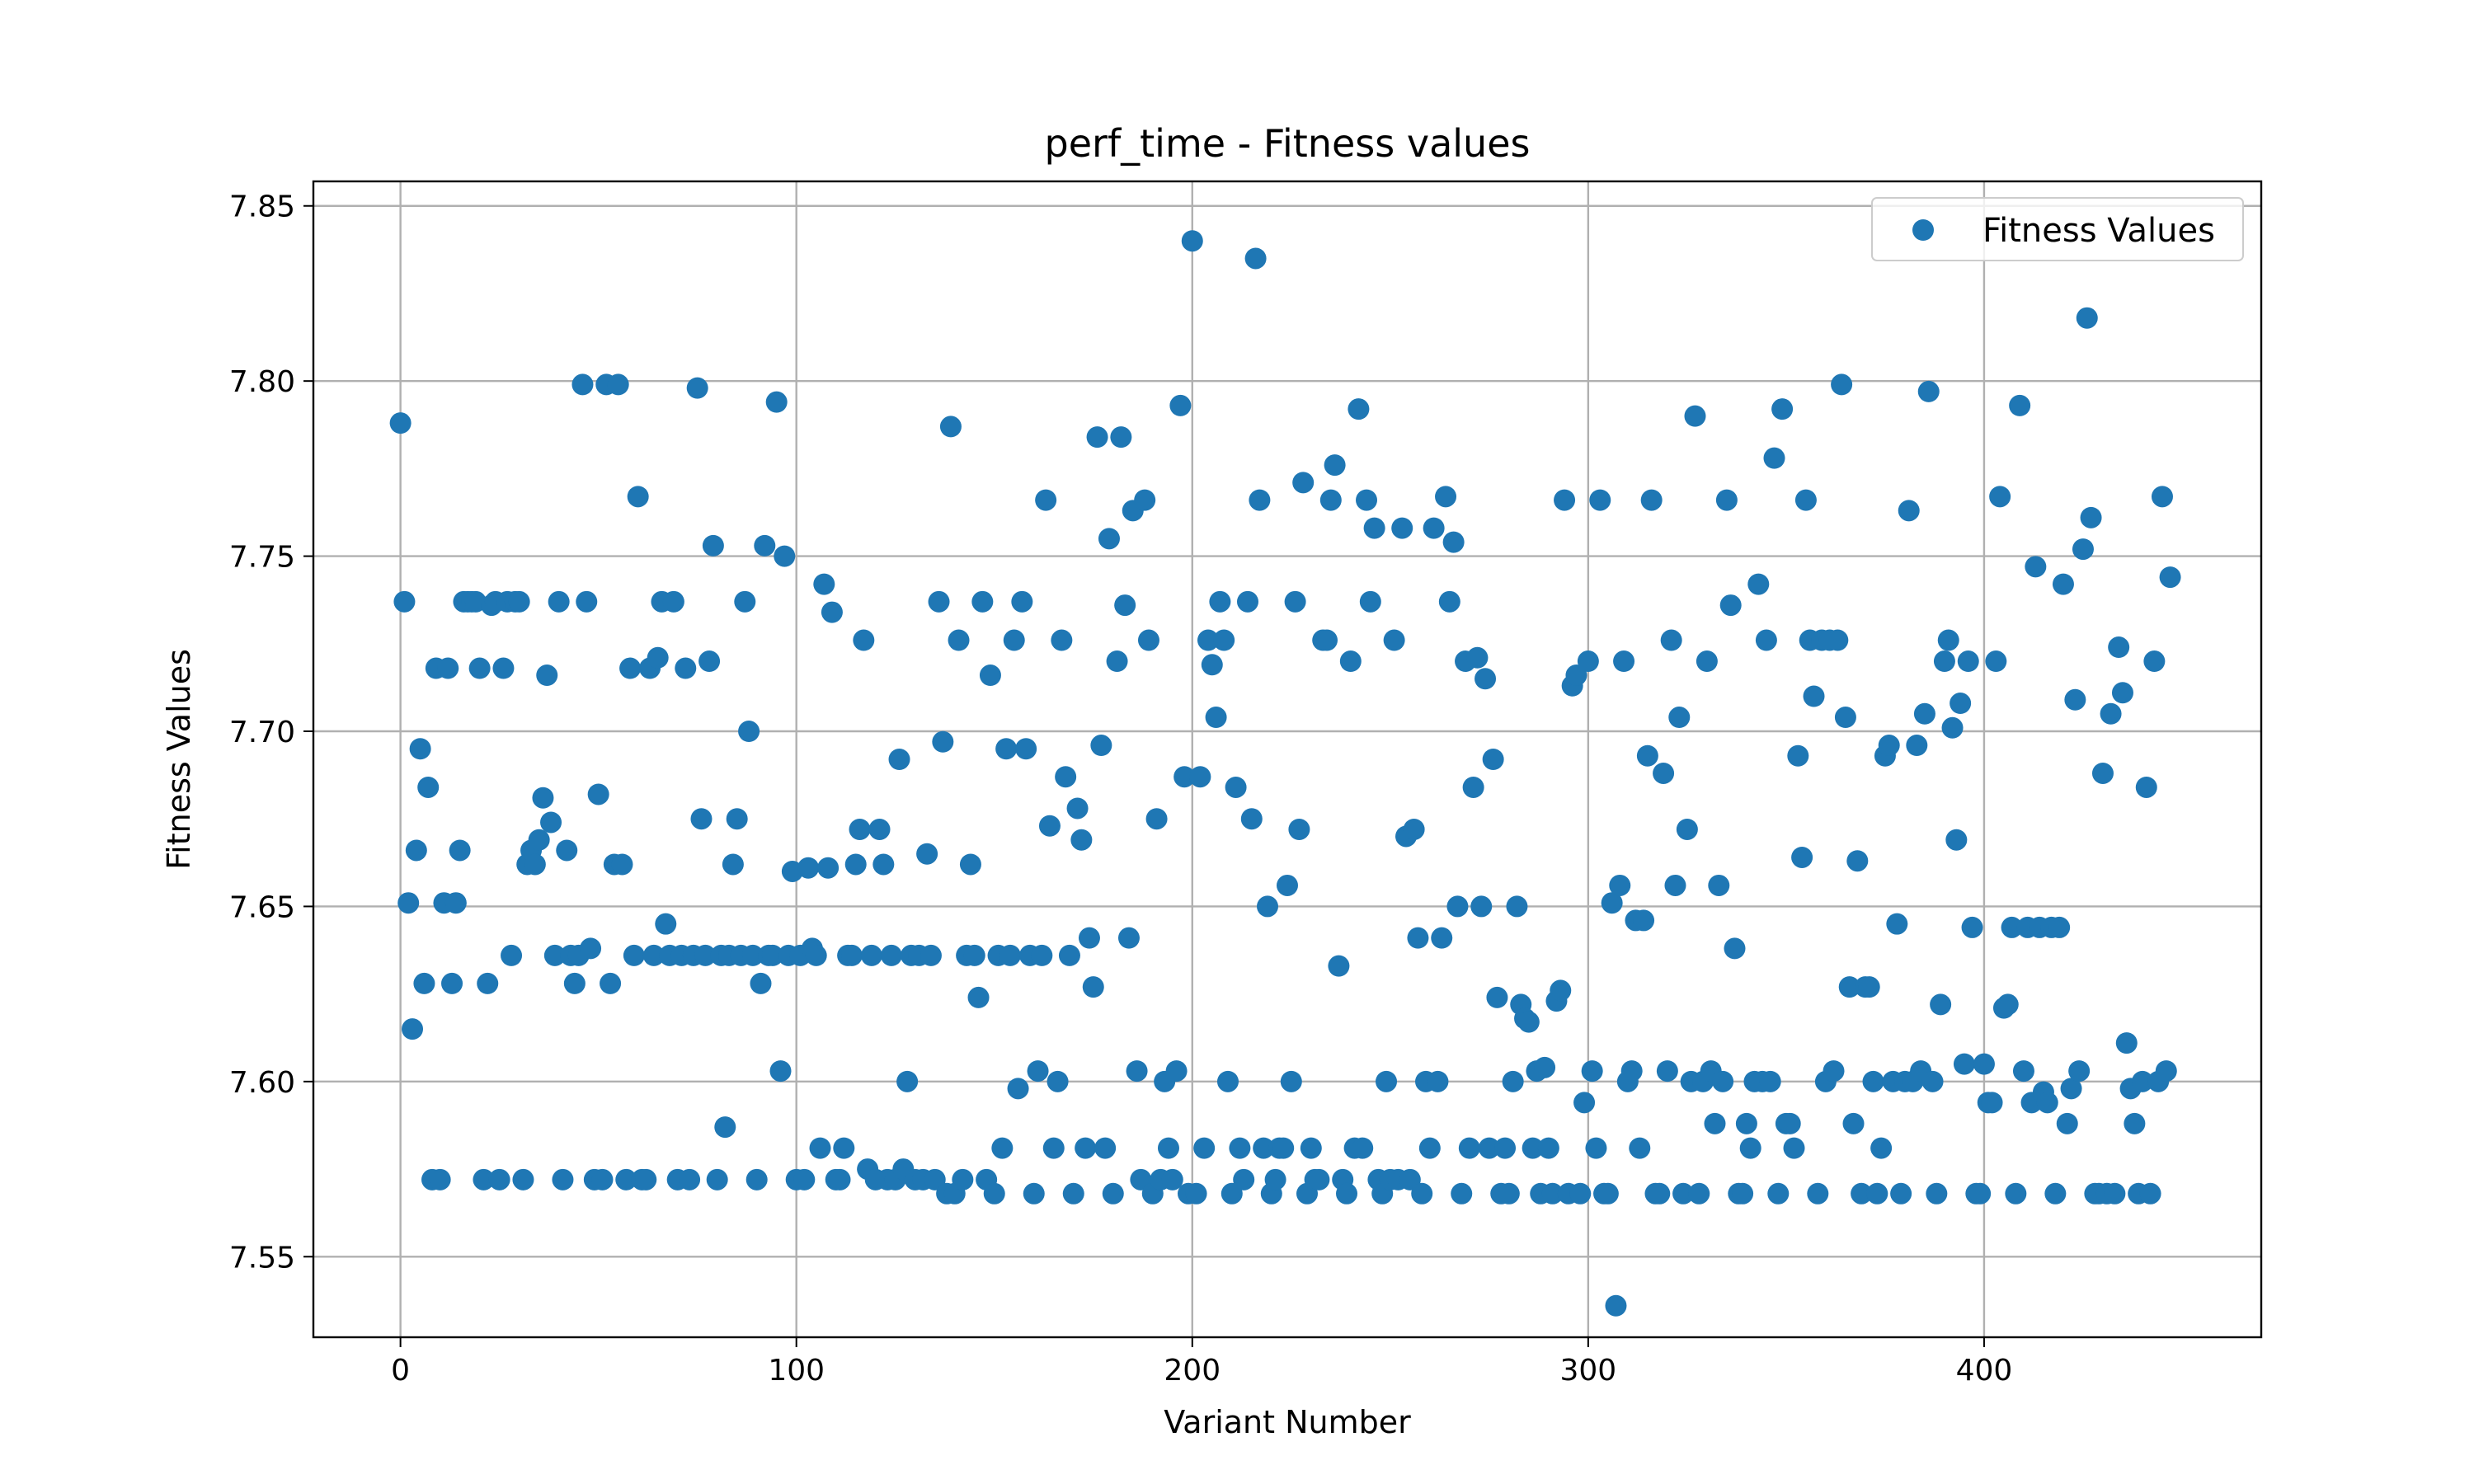 Image resolution: width=2474 pixels, height=1484 pixels. What do you see at coordinates (262, 382) in the screenshot?
I see `y-tick-label: 7.80` at bounding box center [262, 382].